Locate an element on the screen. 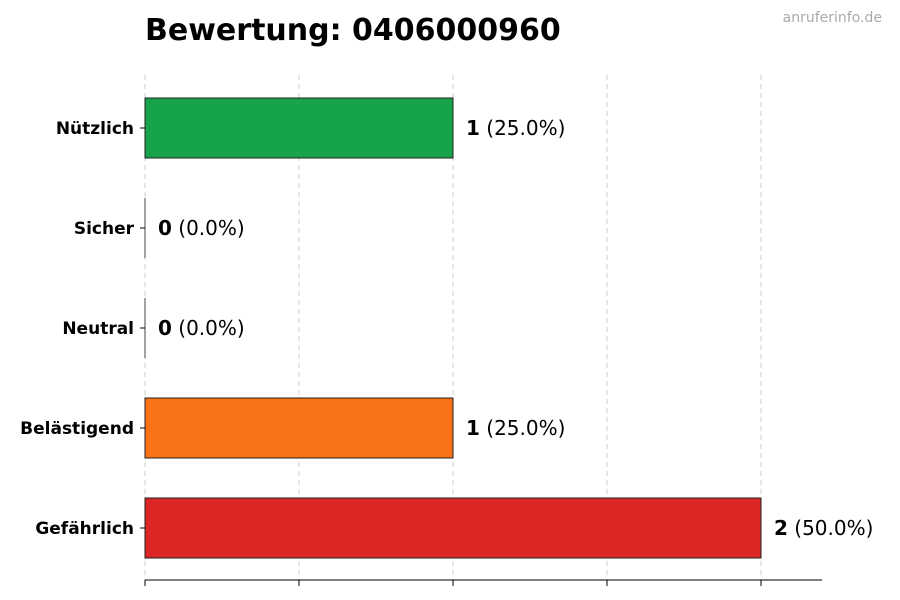  value-label-bel-stigend: 1 (25.0%) is located at coordinates (515, 428).